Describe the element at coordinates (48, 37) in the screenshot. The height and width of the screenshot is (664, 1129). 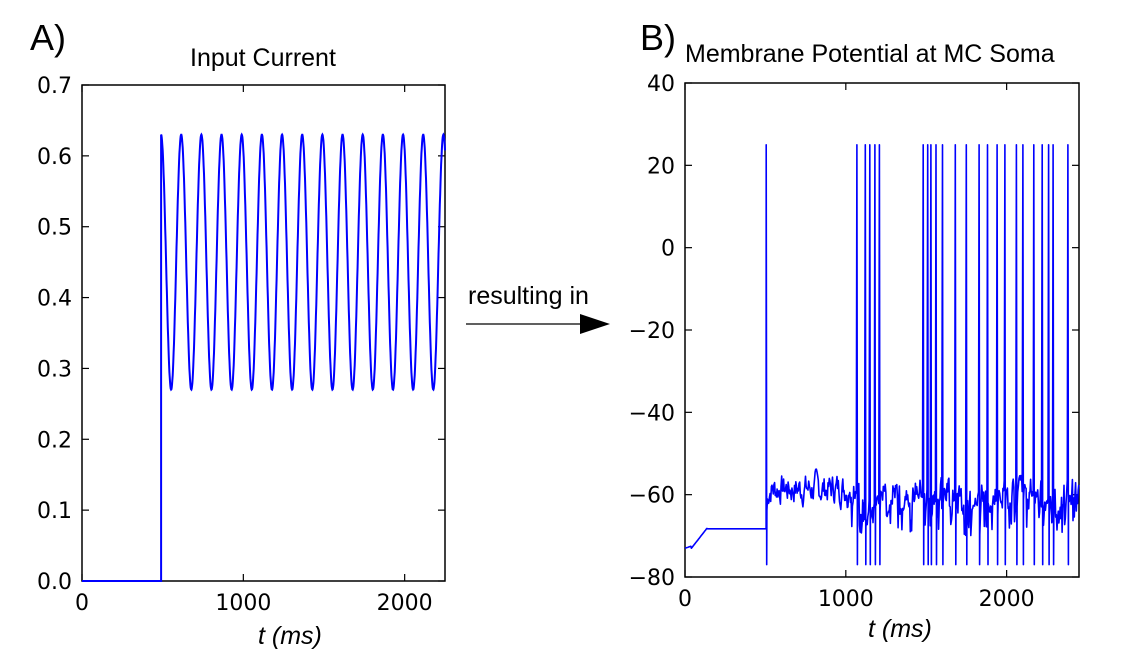
I see `panel-a-label: A)` at that location.